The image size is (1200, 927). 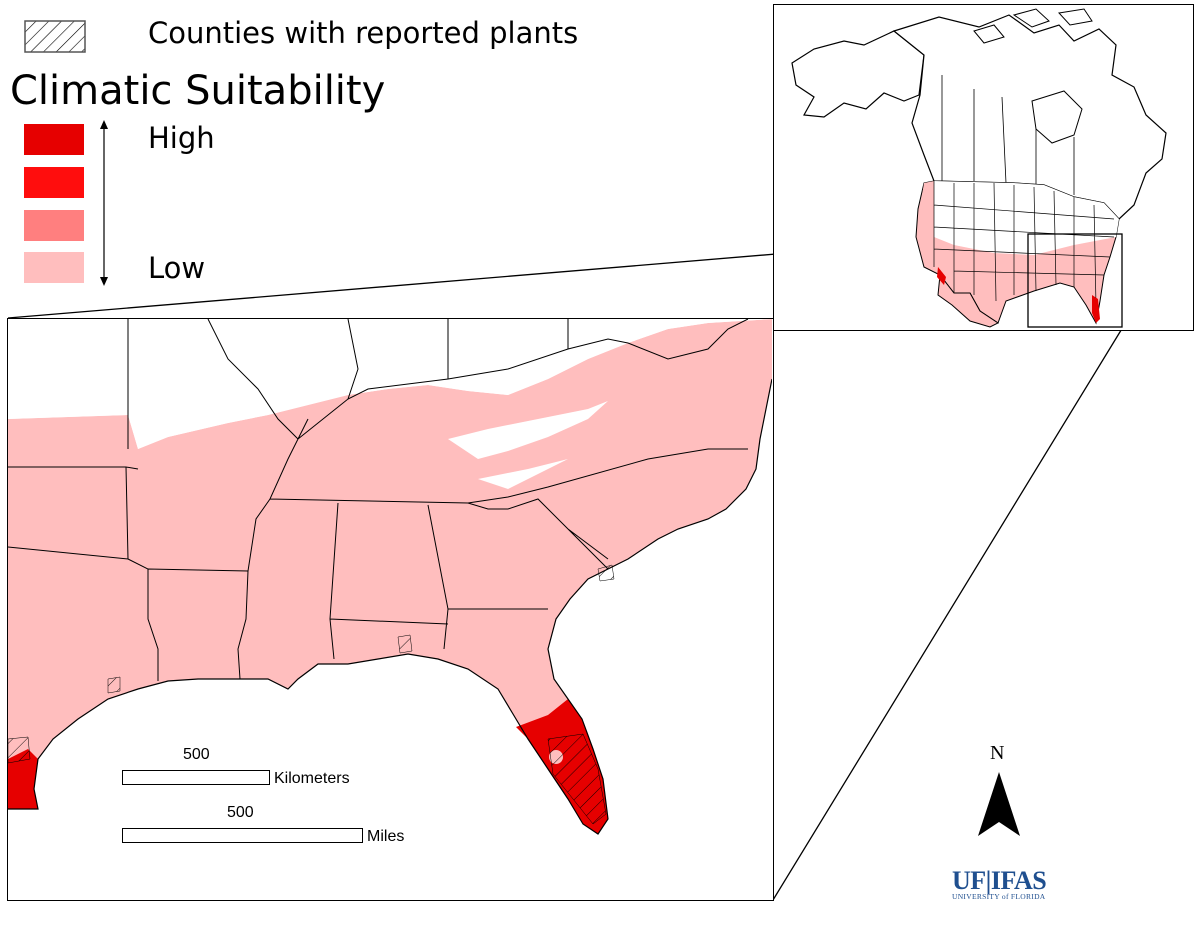 What do you see at coordinates (54, 139) in the screenshot?
I see `swatch-very-high` at bounding box center [54, 139].